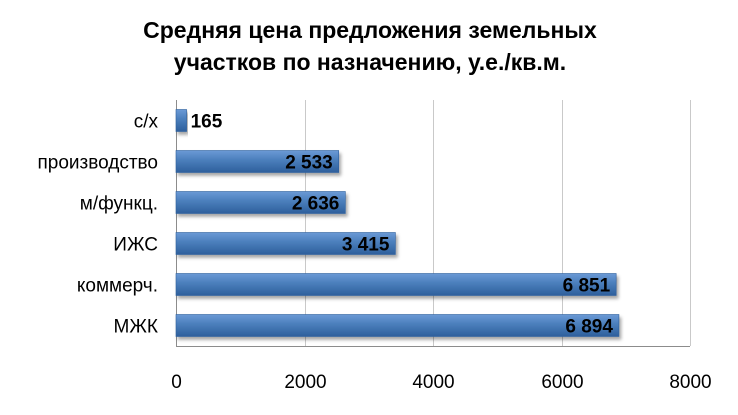  What do you see at coordinates (690, 382) in the screenshot?
I see `x-tick-label: 8000` at bounding box center [690, 382].